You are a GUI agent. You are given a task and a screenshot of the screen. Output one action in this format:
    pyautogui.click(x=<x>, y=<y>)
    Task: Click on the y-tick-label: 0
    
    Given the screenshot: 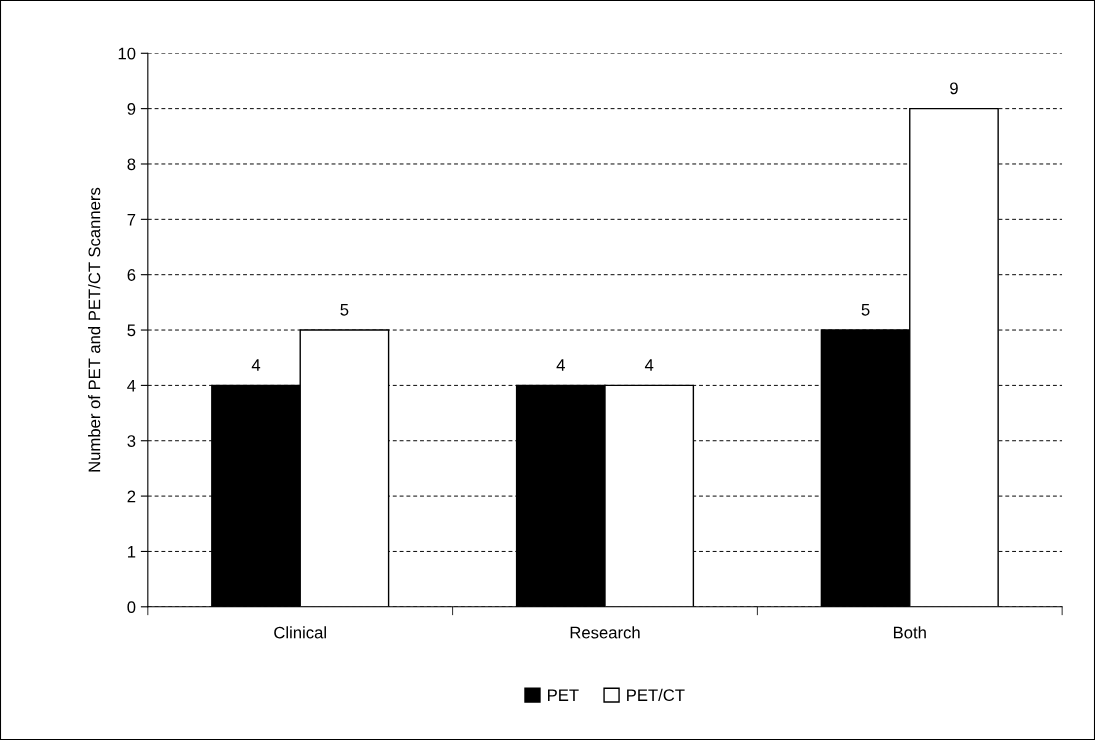 What is the action you would take?
    pyautogui.click(x=131, y=607)
    